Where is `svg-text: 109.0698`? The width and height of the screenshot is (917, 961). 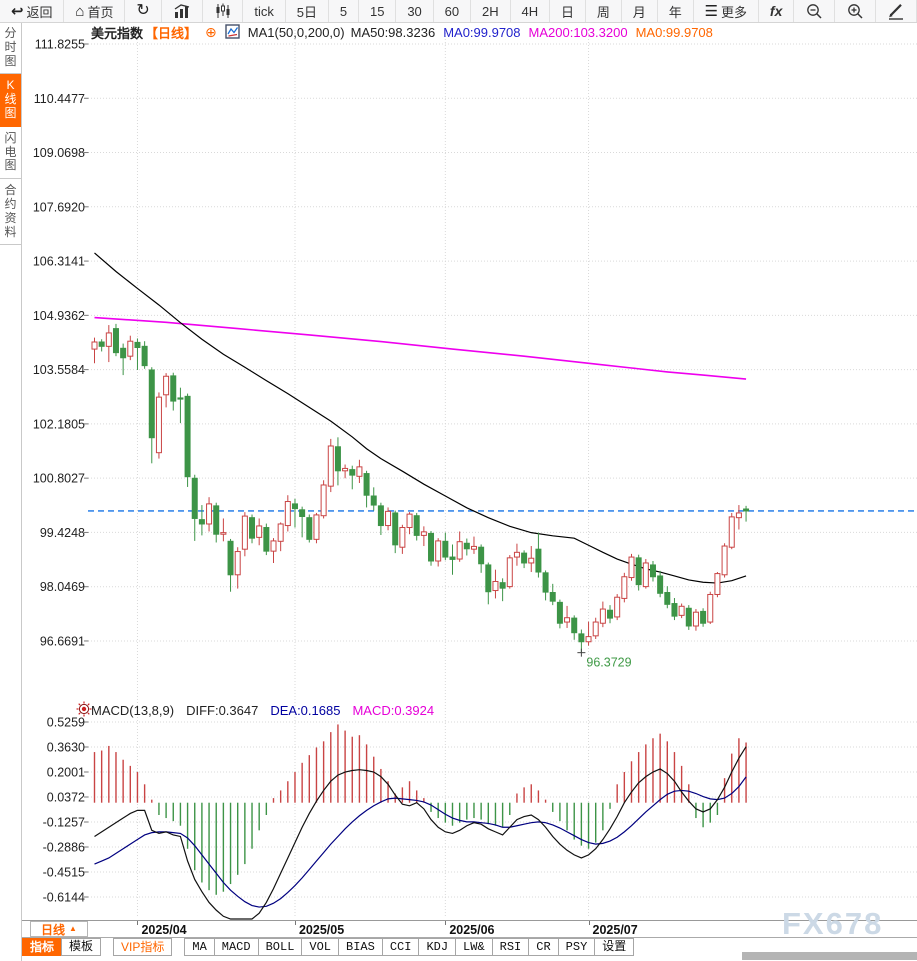
svg-text: 109.0698 is located at coordinates (59, 153).